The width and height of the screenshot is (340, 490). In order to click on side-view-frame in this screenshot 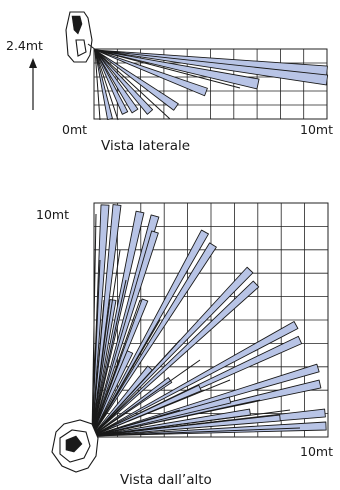, I will do `click(210, 84)`.